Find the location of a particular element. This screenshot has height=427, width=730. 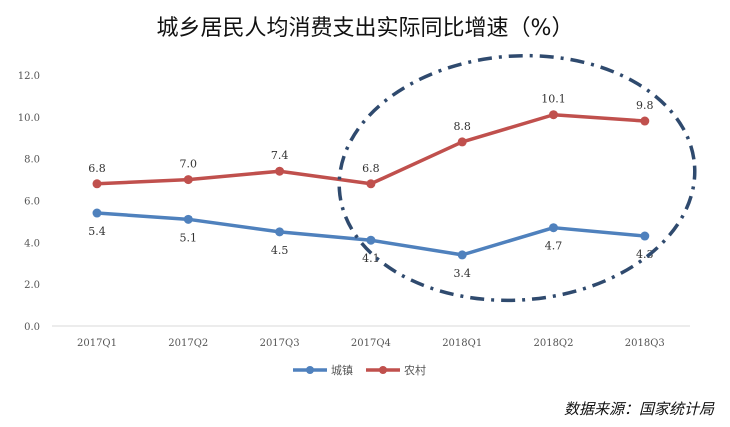

x-tick-label: 2017Q3 is located at coordinates (280, 343).